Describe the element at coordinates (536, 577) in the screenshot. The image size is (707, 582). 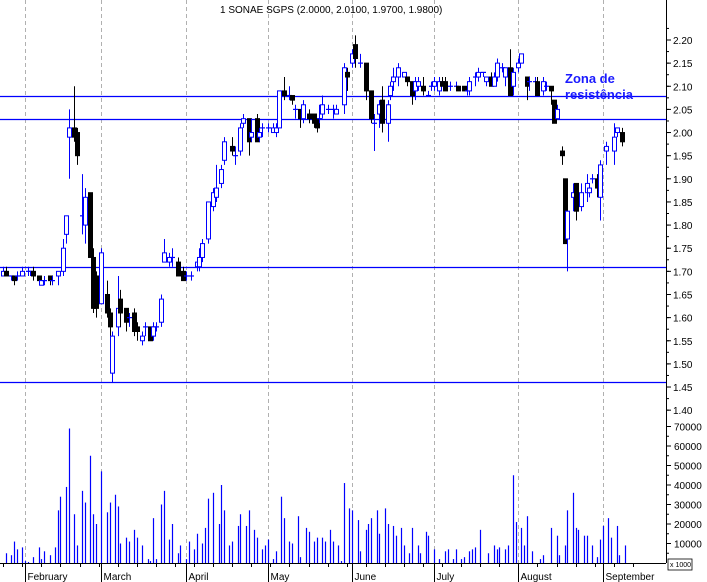
I see `month-label: August` at that location.